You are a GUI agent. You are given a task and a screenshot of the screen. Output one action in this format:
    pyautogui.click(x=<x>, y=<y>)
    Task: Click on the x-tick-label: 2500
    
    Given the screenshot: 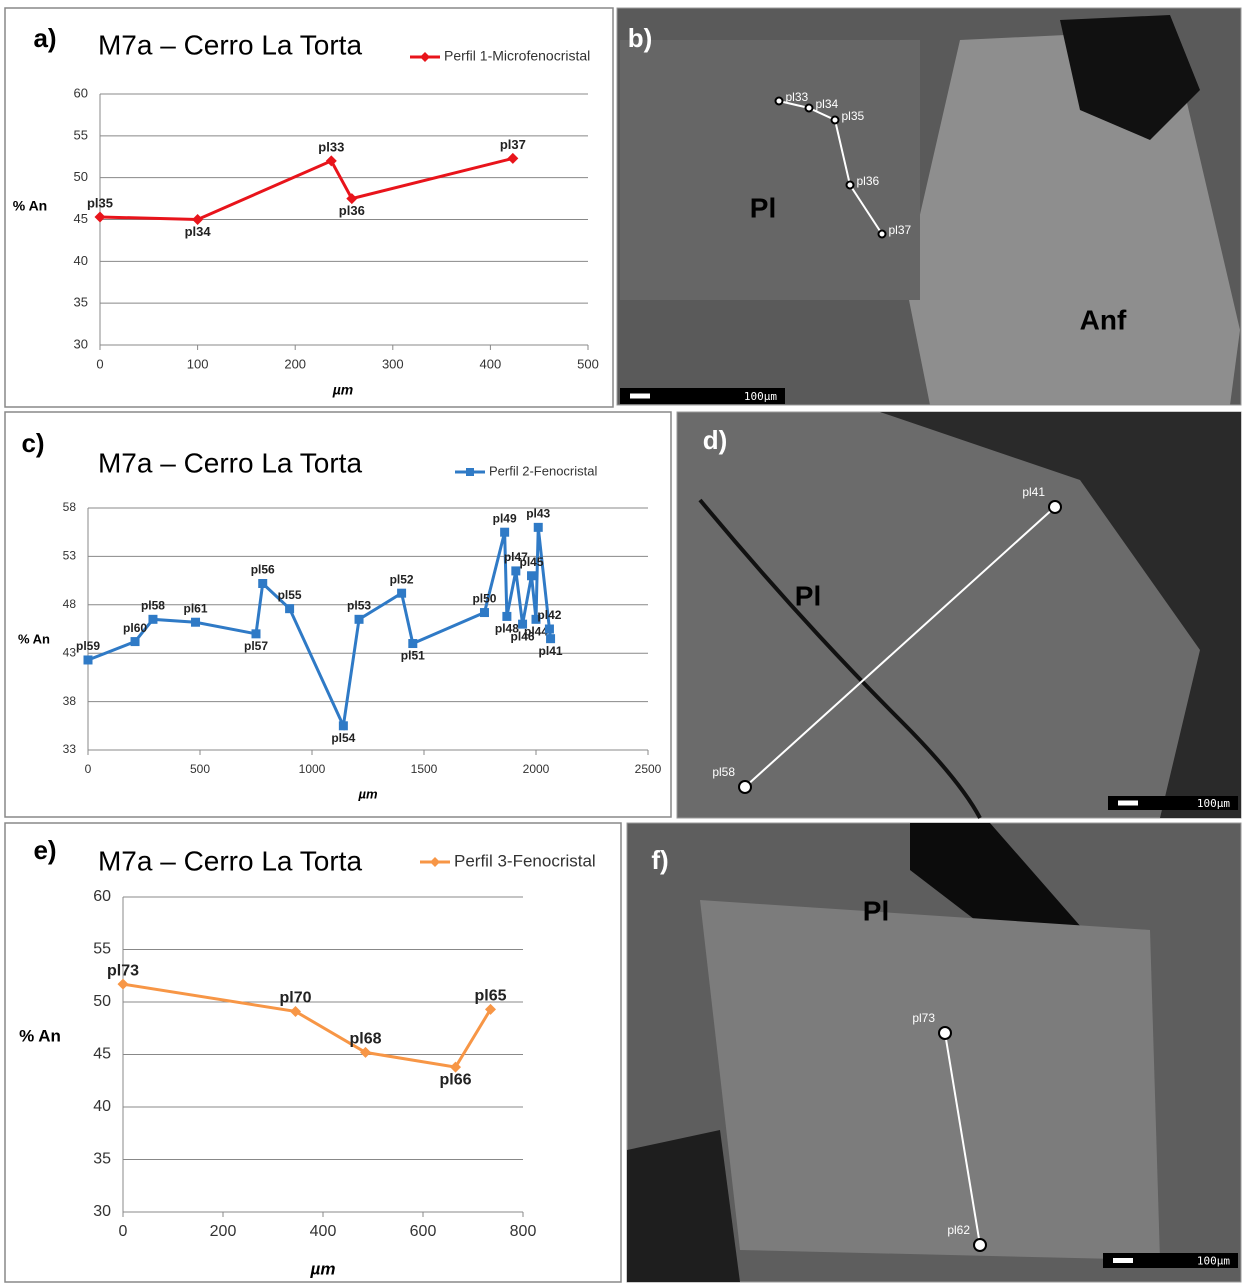 What is the action you would take?
    pyautogui.click(x=648, y=769)
    